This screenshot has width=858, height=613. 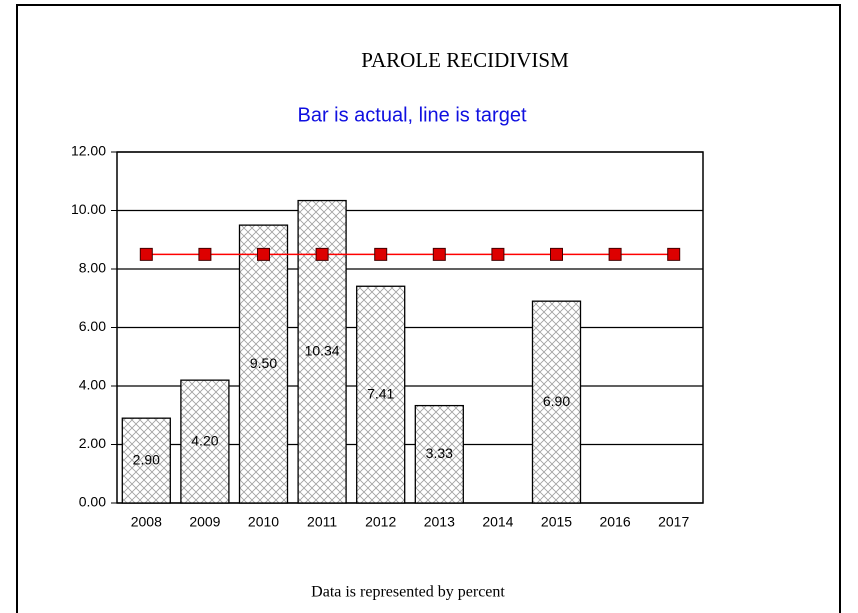 I want to click on x-tick-label: 2012, so click(x=380, y=522).